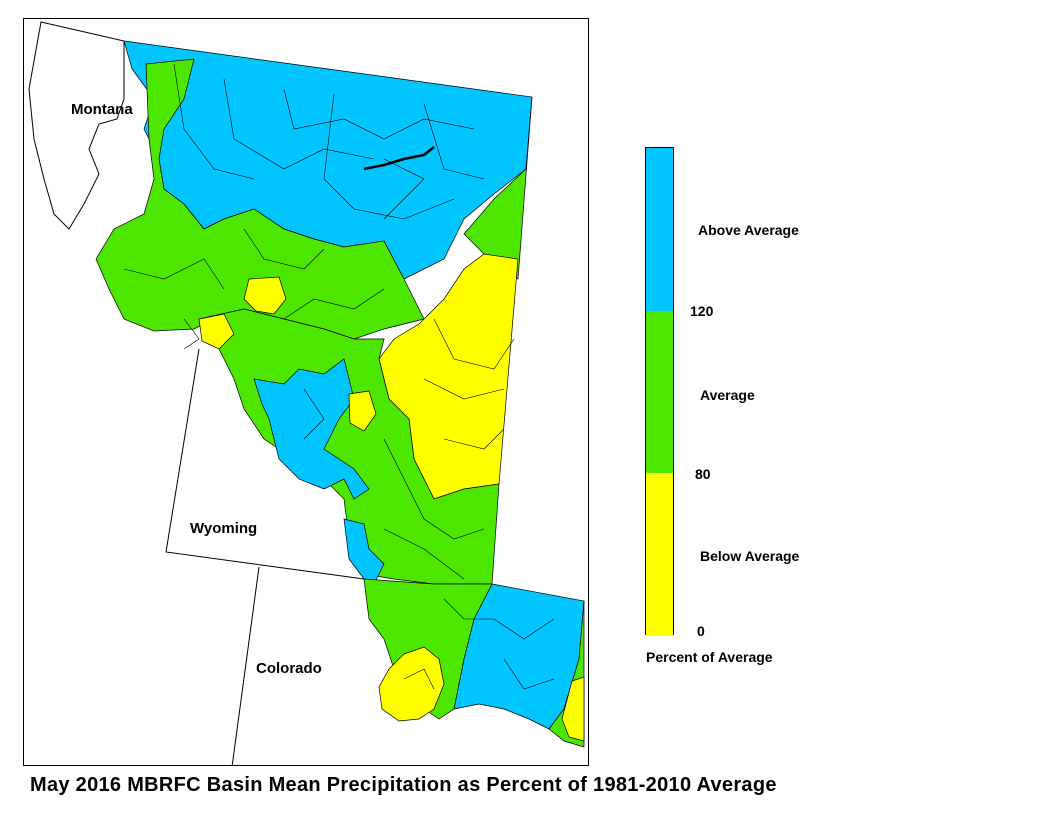 The image size is (1056, 816). I want to click on legend-break-80: 80, so click(703, 474).